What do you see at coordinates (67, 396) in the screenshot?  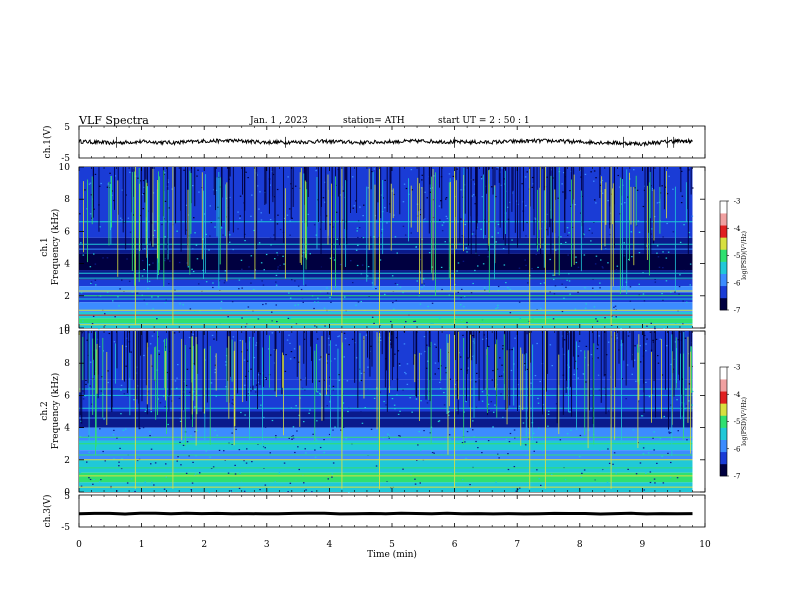 I see `ch2-spec-ytick-label-3: 6` at bounding box center [67, 396].